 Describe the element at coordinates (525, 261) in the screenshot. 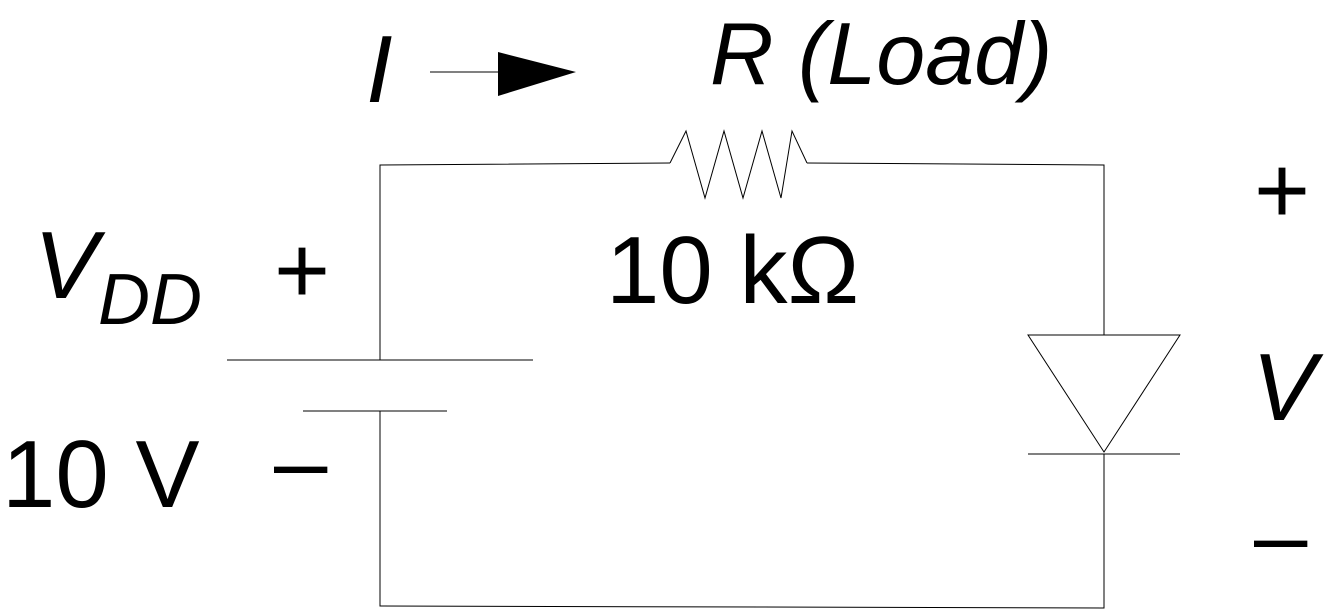

I see `top-left-wire` at that location.